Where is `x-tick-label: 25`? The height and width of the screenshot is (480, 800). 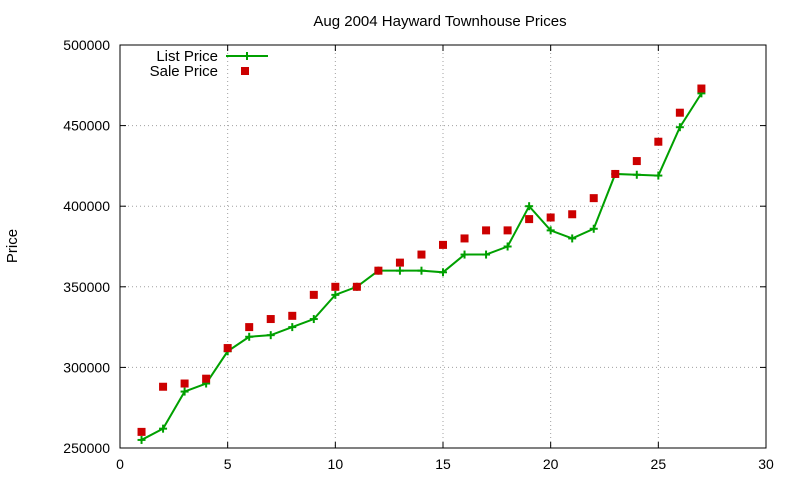
x-tick-label: 25 is located at coordinates (659, 464).